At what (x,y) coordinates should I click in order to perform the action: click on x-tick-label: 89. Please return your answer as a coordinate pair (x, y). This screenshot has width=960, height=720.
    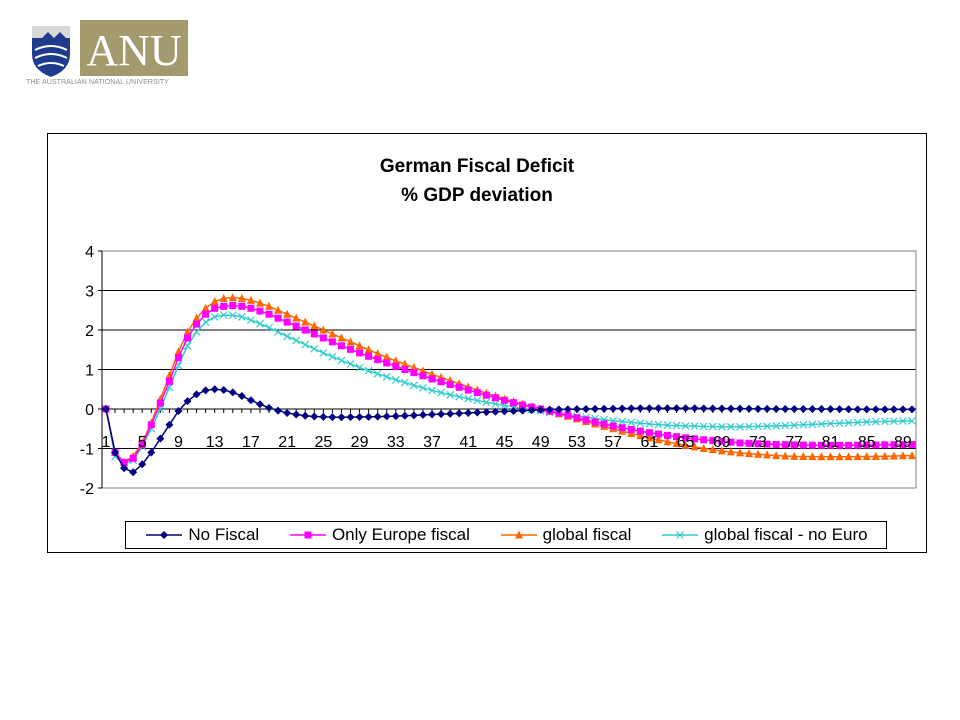
    Looking at the image, I should click on (903, 442).